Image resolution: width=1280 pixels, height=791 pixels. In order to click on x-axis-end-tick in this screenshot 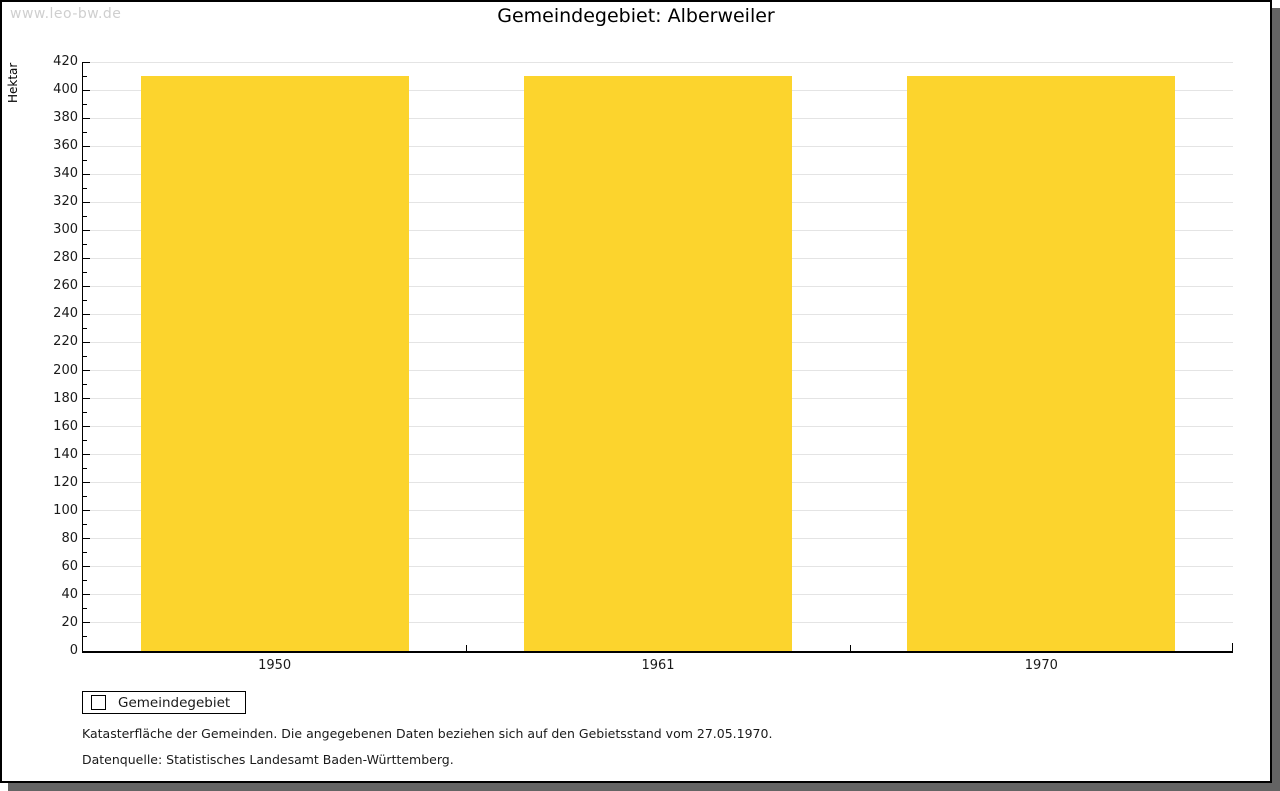, I will do `click(1232, 647)`.